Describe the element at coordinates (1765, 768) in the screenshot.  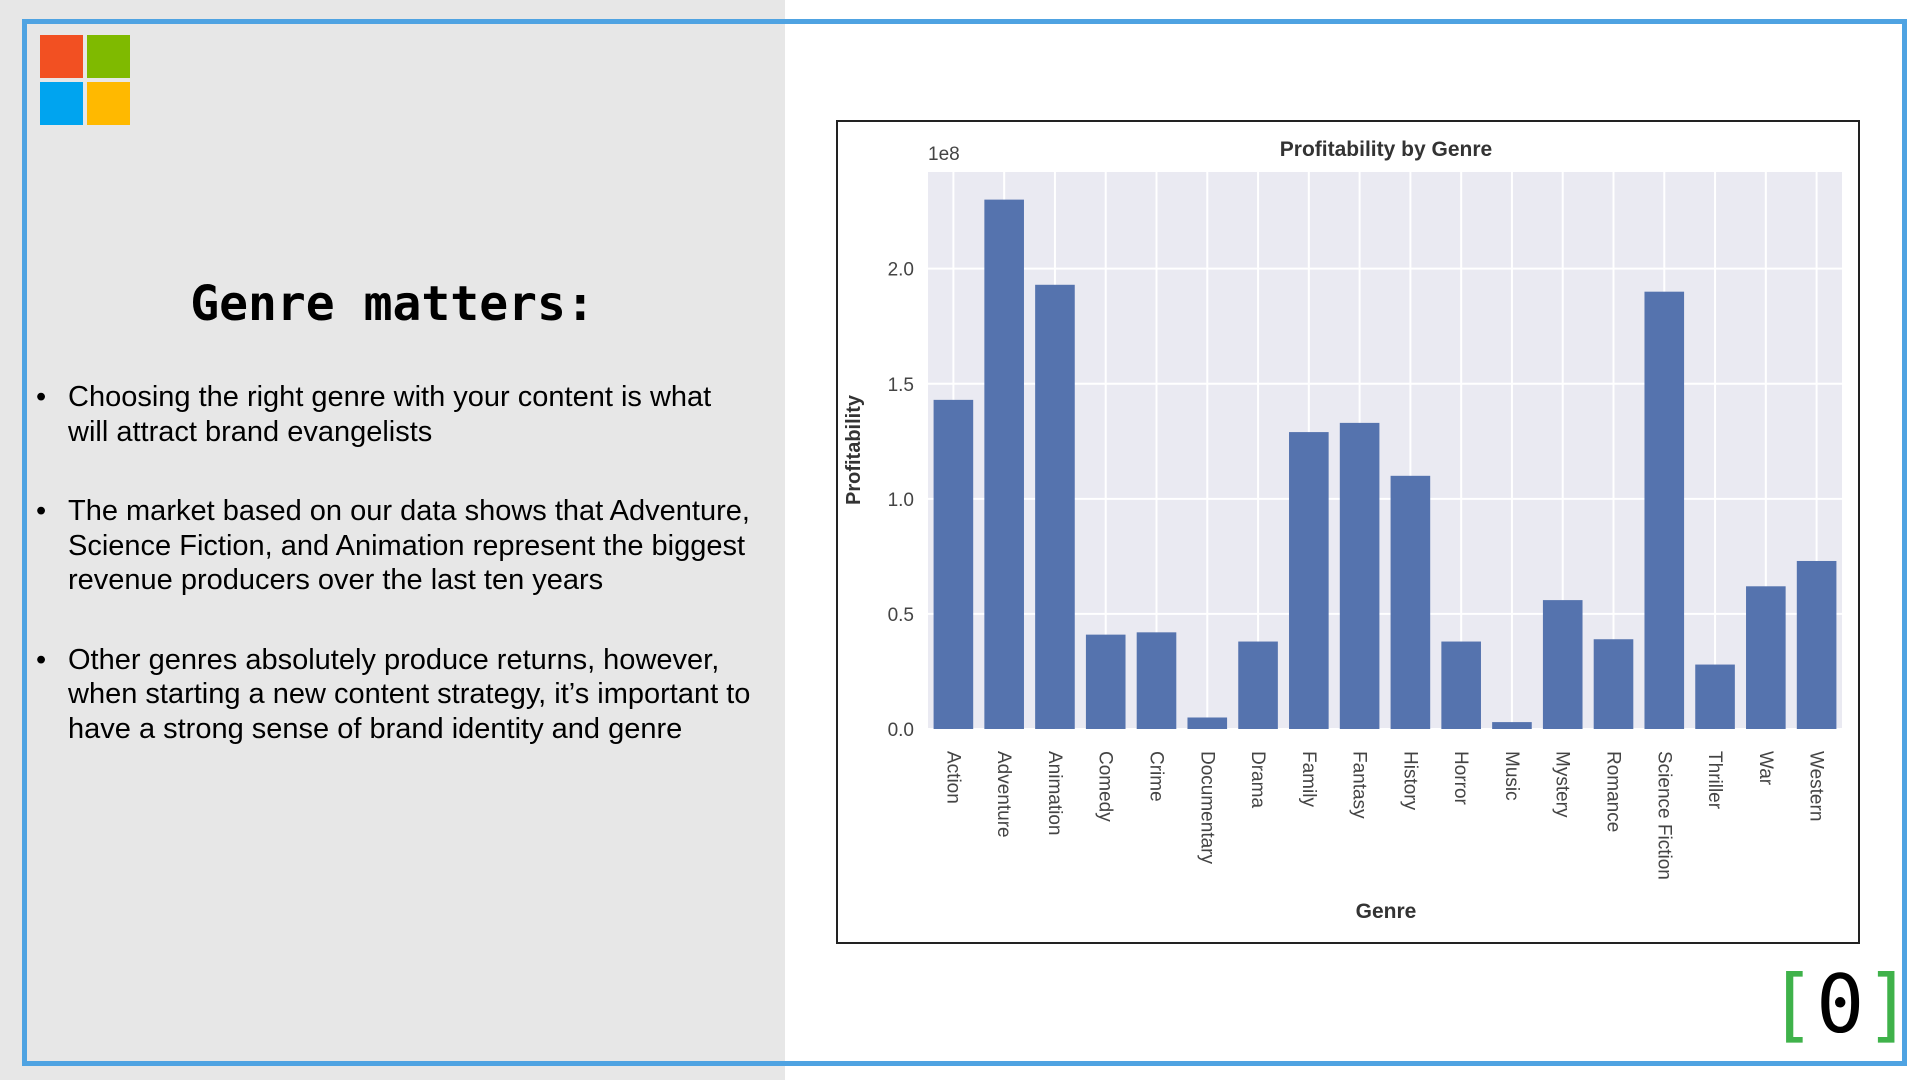
I see `x-tick-label: War` at that location.